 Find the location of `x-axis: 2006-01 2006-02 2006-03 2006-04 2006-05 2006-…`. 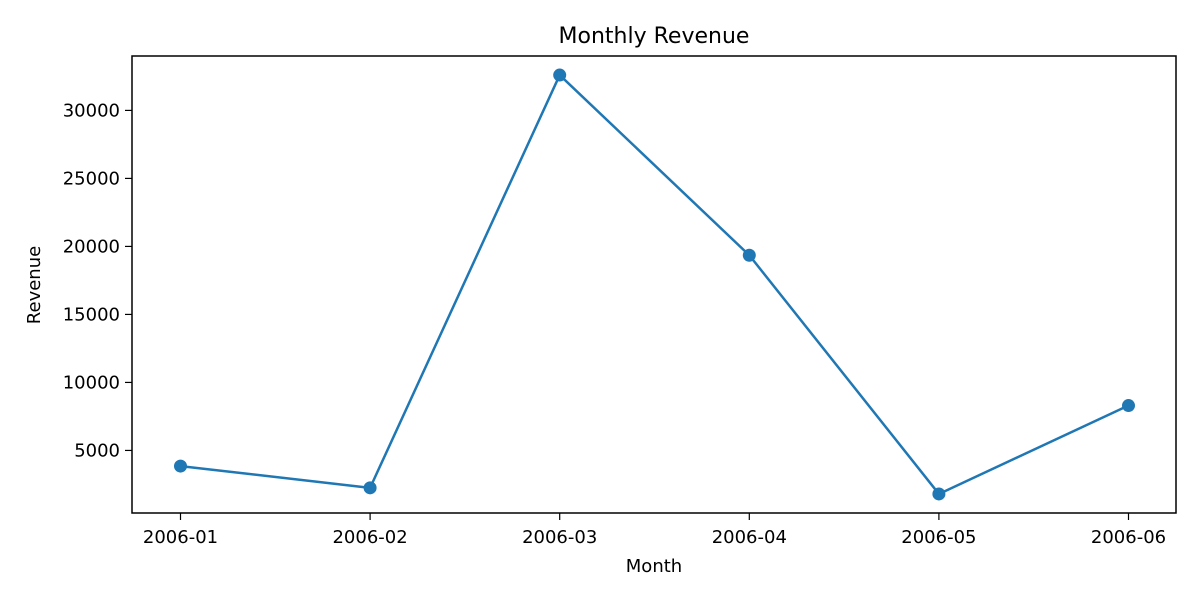

x-axis: 2006-01 2006-02 2006-03 2006-04 2006-05 2006-… is located at coordinates (654, 530).